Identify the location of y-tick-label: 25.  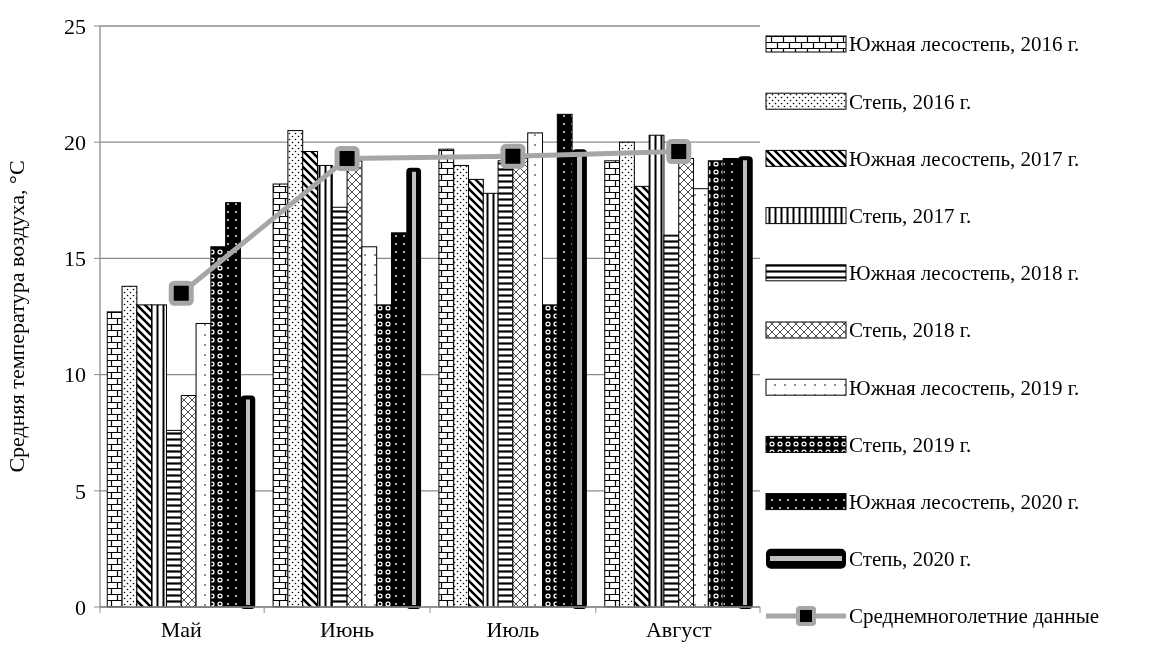
(75, 26).